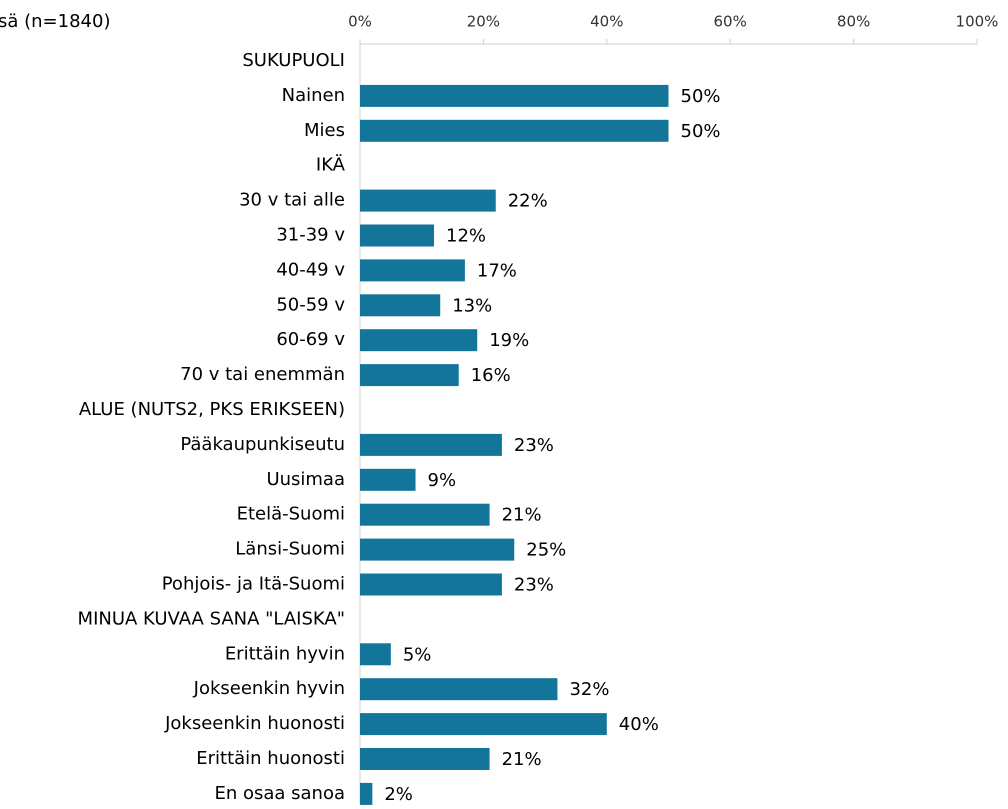 The image size is (1008, 809). What do you see at coordinates (331, 165) in the screenshot?
I see `group-header: IKÄ` at bounding box center [331, 165].